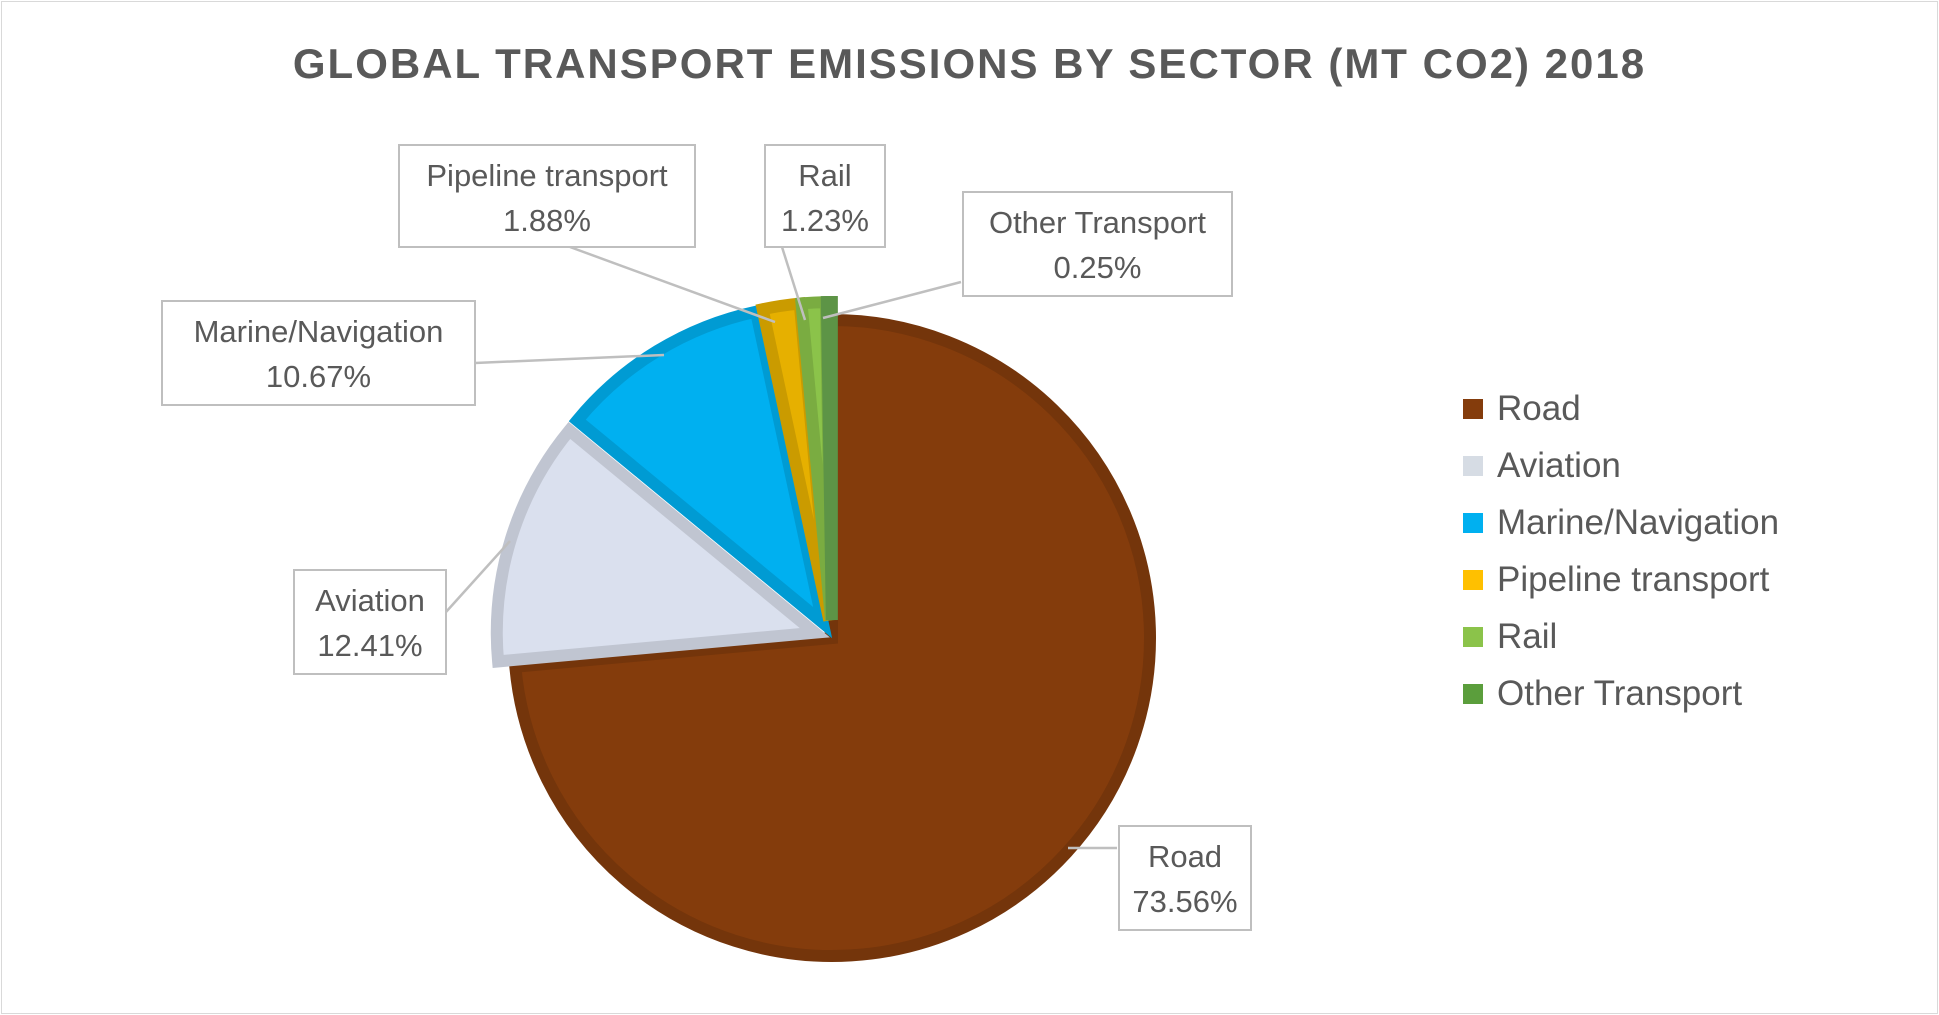 The width and height of the screenshot is (1939, 1015). Describe the element at coordinates (1638, 522) in the screenshot. I see `legend-label-marine-navigation: Marine/Navigation` at that location.